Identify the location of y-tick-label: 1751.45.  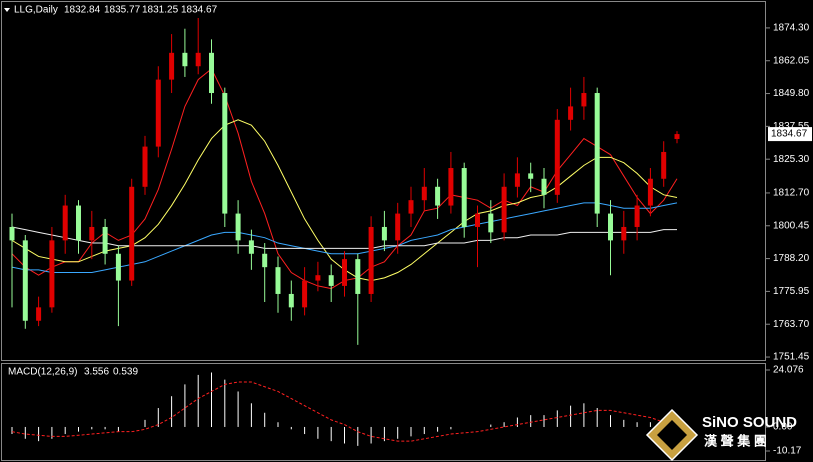
(791, 357).